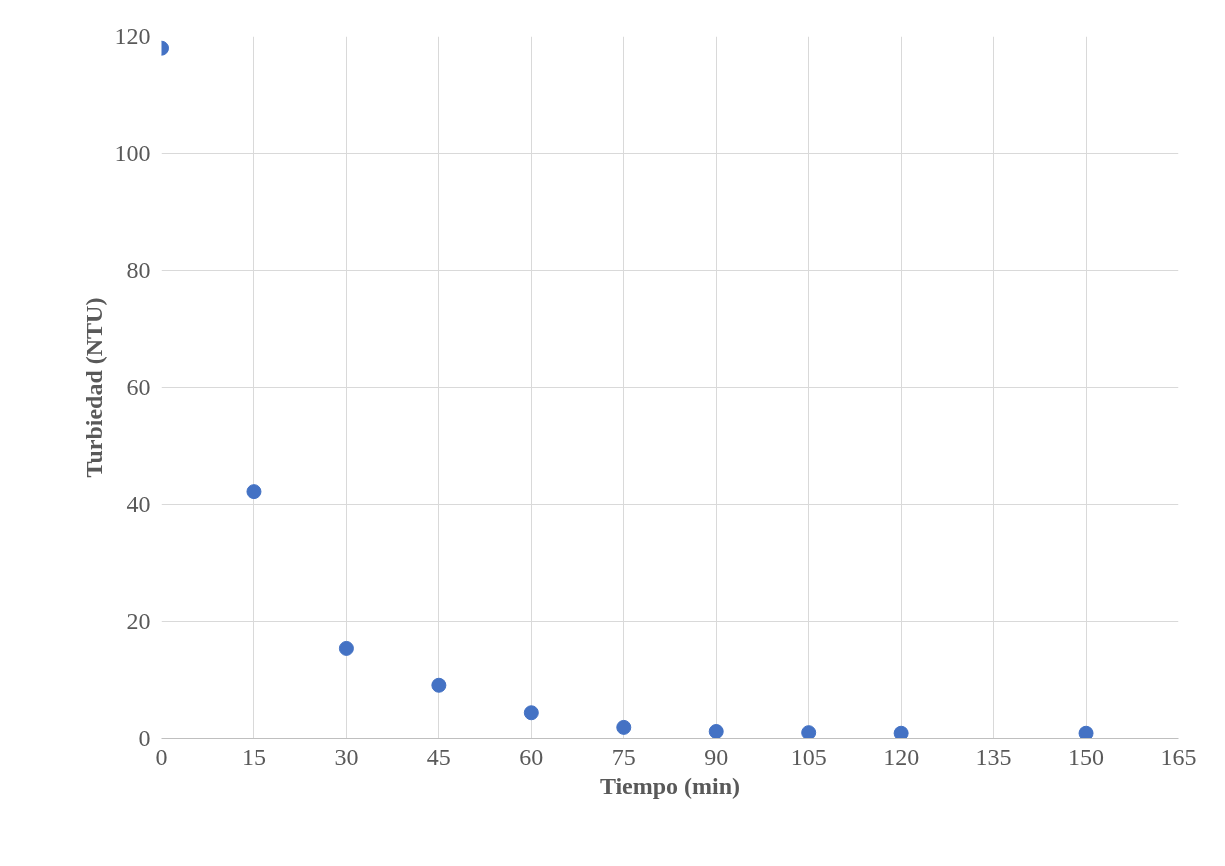 This screenshot has height=866, width=1225. I want to click on y-tick-label: 120, so click(132, 36).